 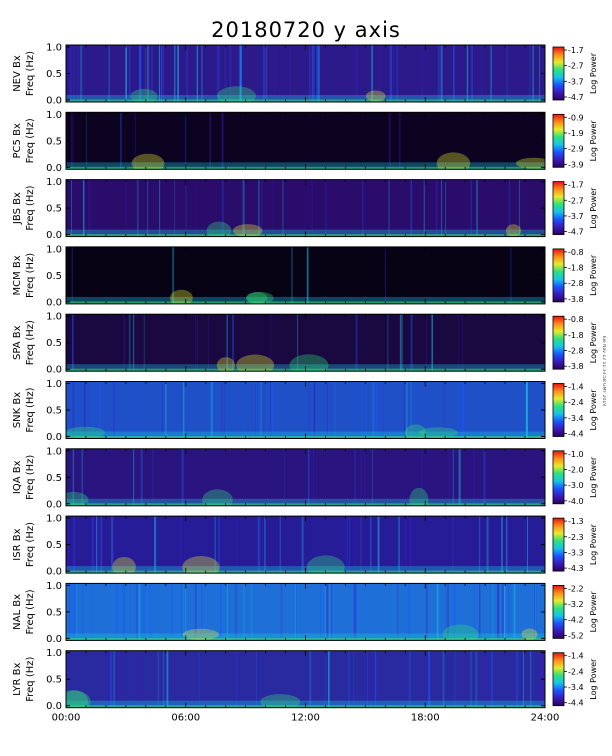 I want to click on colorbar-tick-label: -3.3, so click(x=576, y=552).